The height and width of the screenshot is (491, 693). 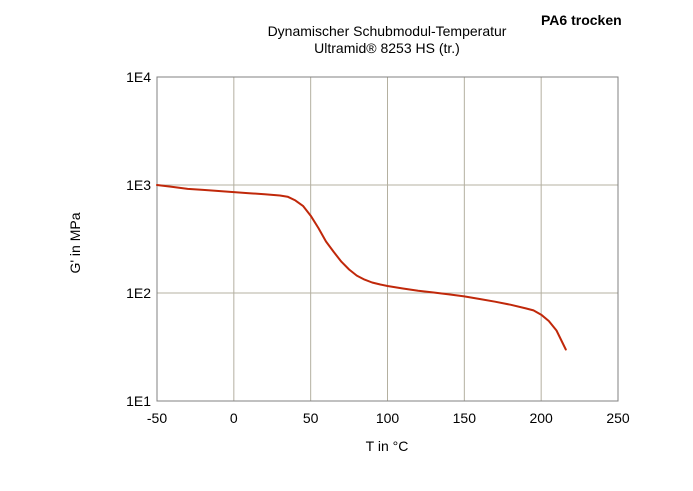 I want to click on x-tick-label: 250, so click(x=618, y=418).